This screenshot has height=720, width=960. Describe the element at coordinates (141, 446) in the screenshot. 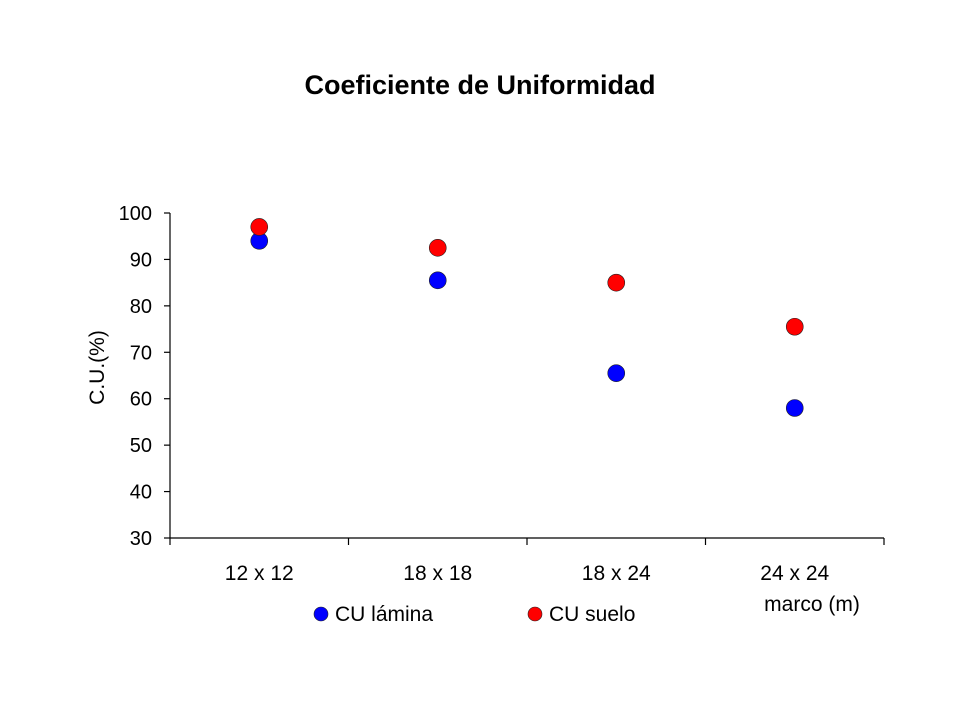

I see `y-tick-label: 50` at that location.